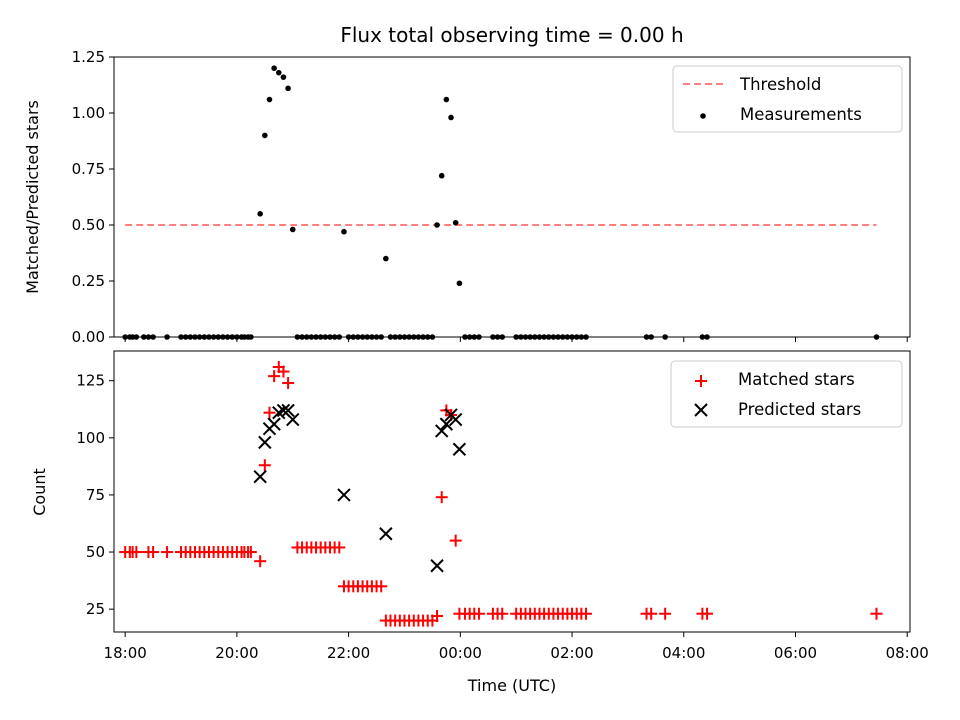 The width and height of the screenshot is (960, 720). What do you see at coordinates (32, 197) in the screenshot?
I see `top-y-axis-label: Matched/Predicted stars` at bounding box center [32, 197].